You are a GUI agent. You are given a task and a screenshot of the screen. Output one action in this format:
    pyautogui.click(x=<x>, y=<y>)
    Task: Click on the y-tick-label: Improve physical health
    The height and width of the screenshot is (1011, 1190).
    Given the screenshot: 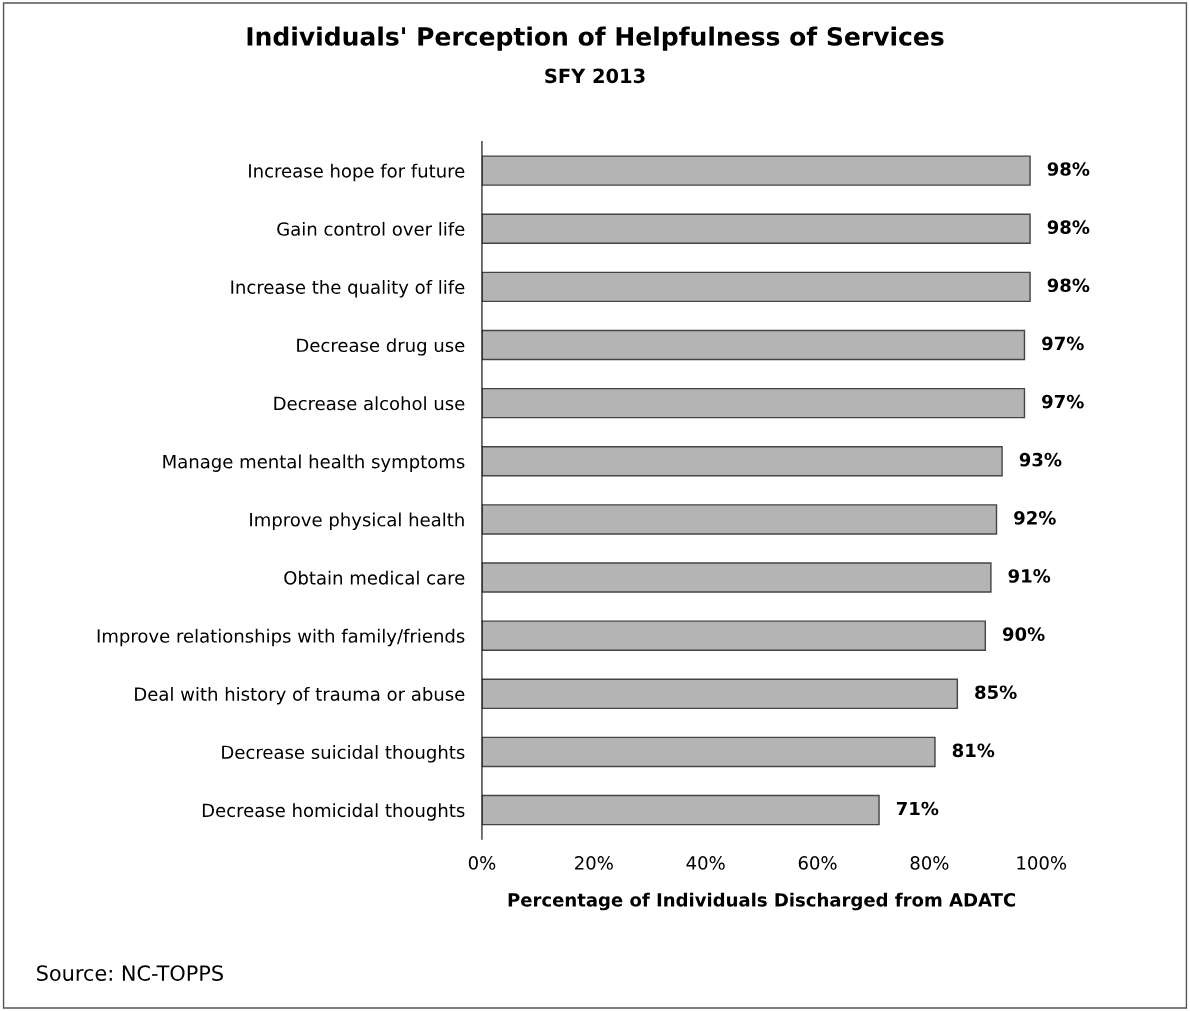 What is the action you would take?
    pyautogui.click(x=357, y=521)
    